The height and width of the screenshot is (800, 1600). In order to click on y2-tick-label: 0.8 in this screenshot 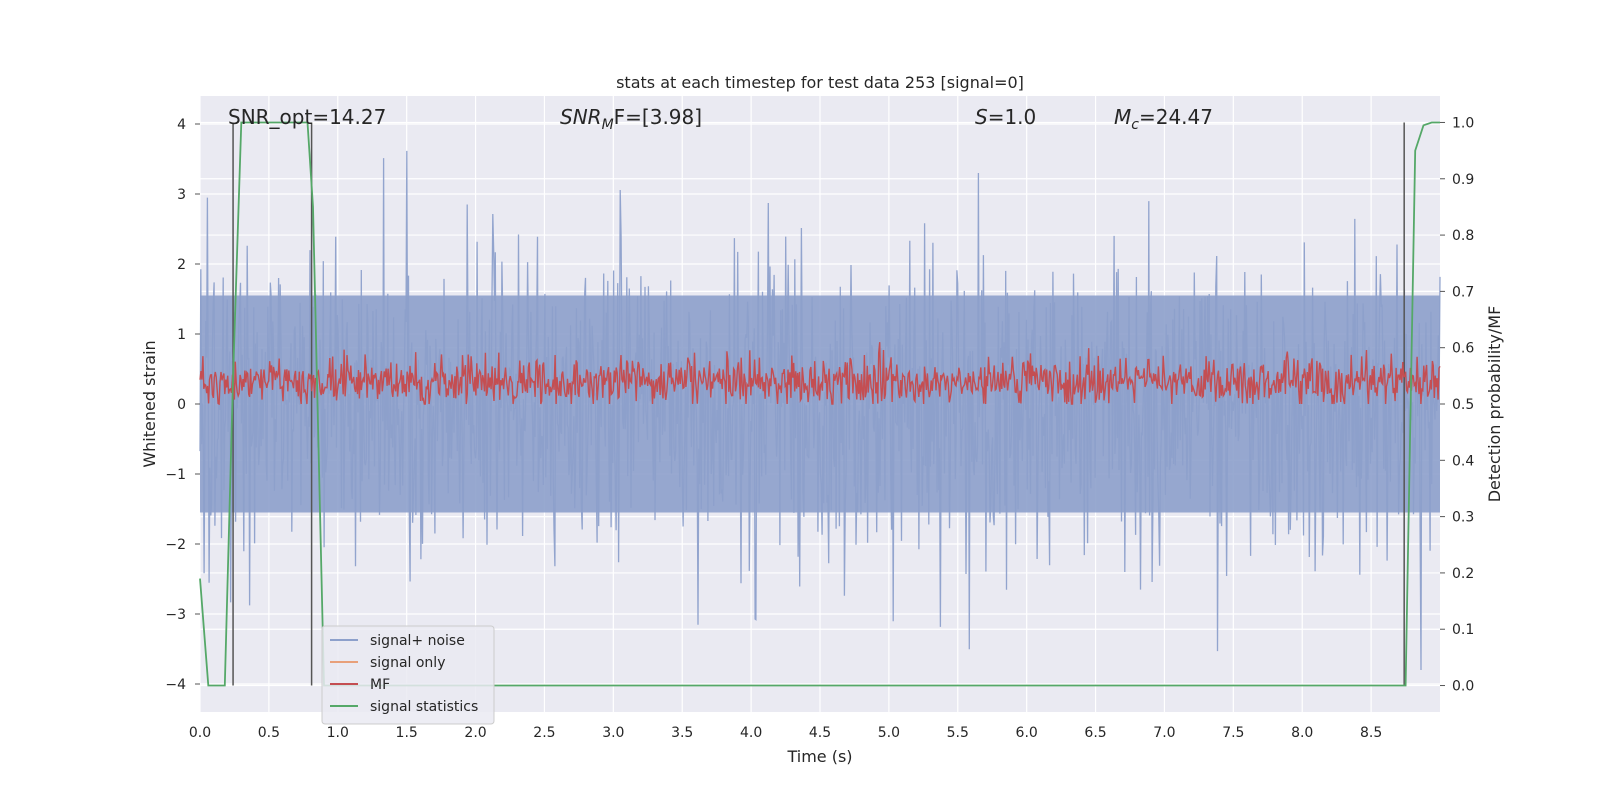, I will do `click(1463, 236)`.